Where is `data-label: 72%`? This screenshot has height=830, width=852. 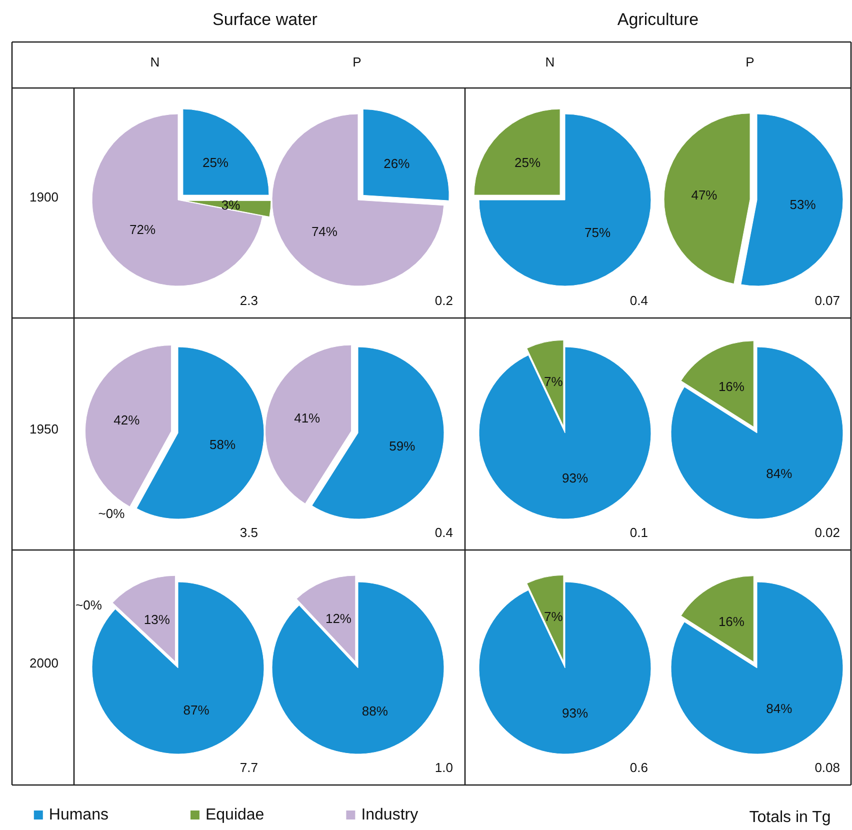
data-label: 72% is located at coordinates (143, 229).